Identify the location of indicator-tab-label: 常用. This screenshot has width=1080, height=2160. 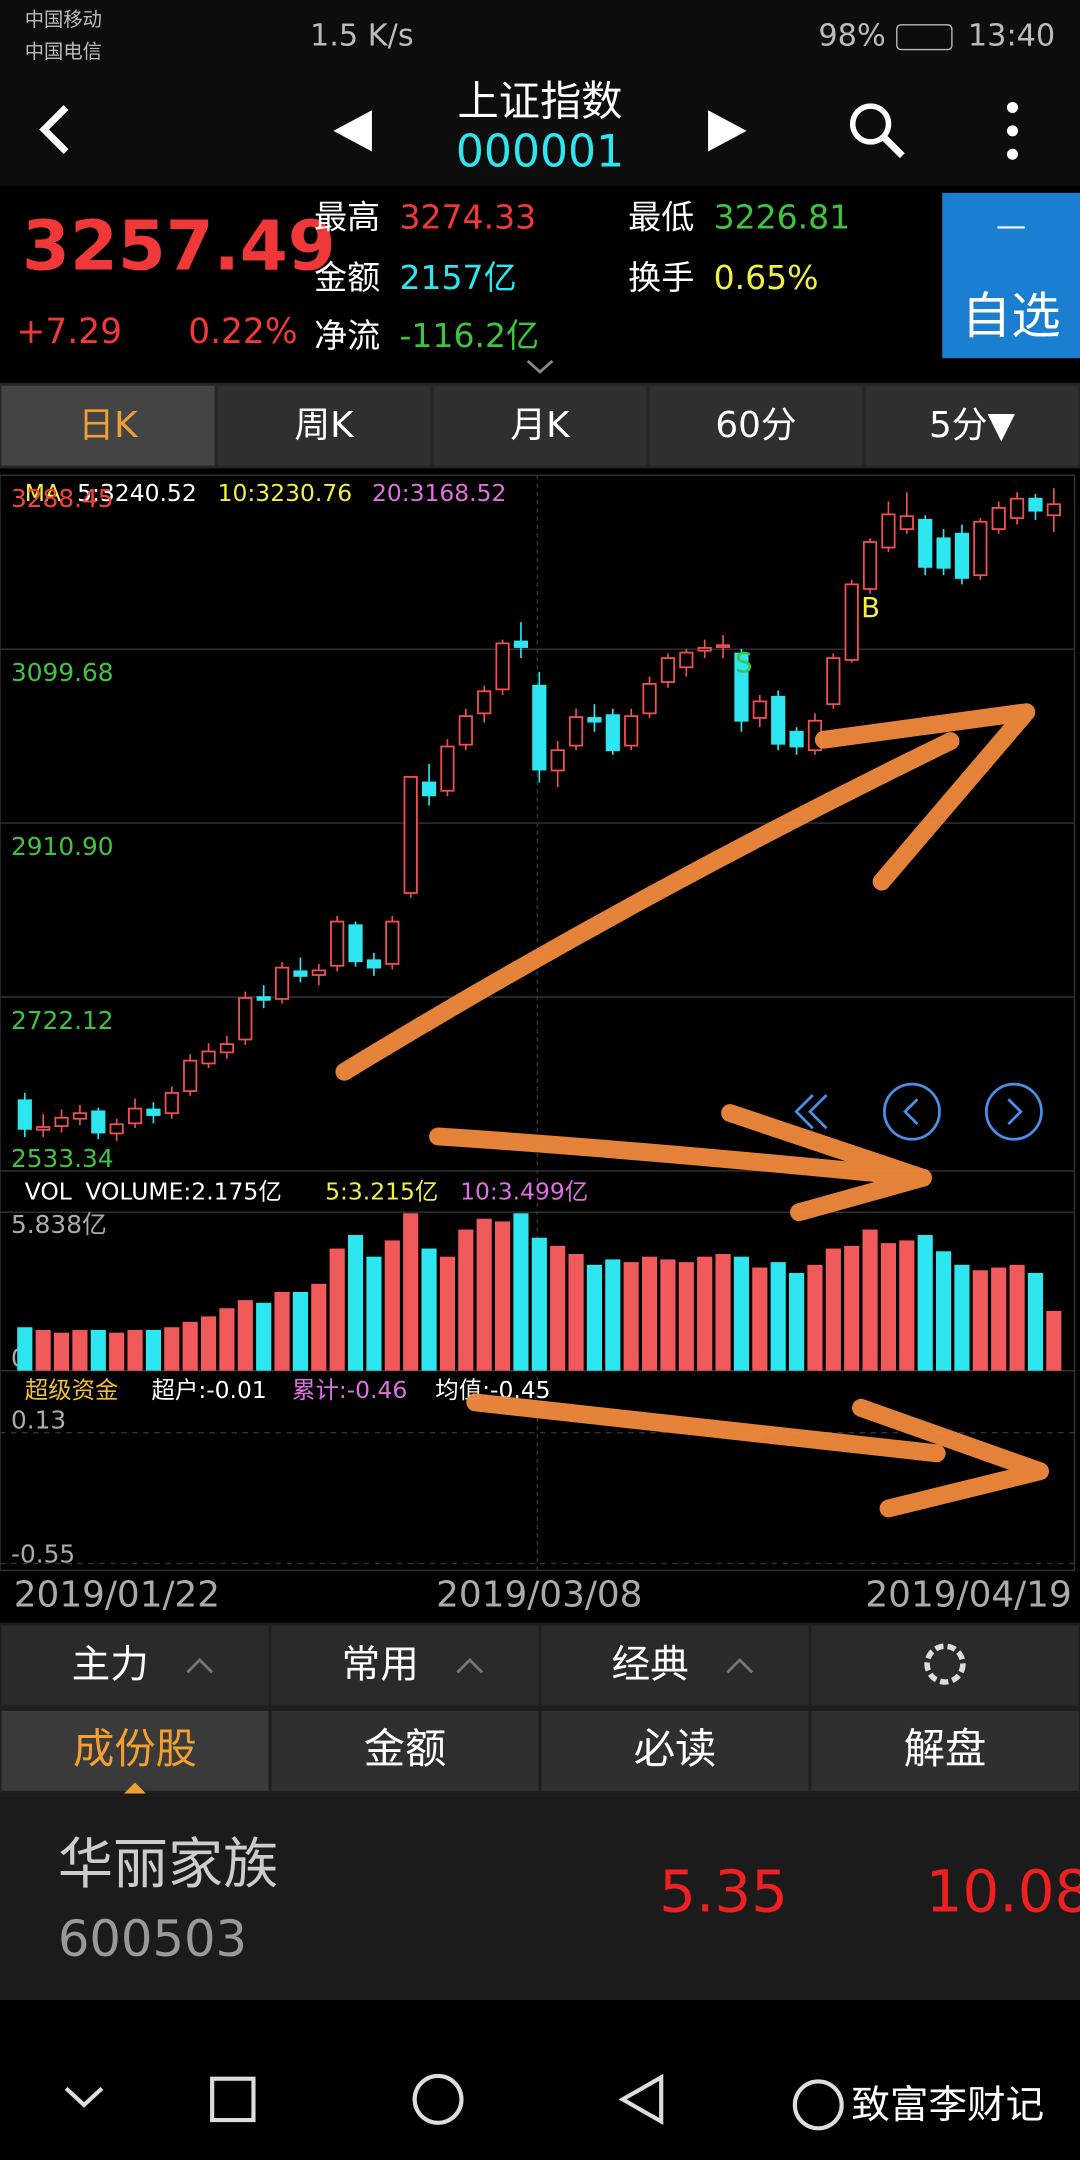
(380, 1664).